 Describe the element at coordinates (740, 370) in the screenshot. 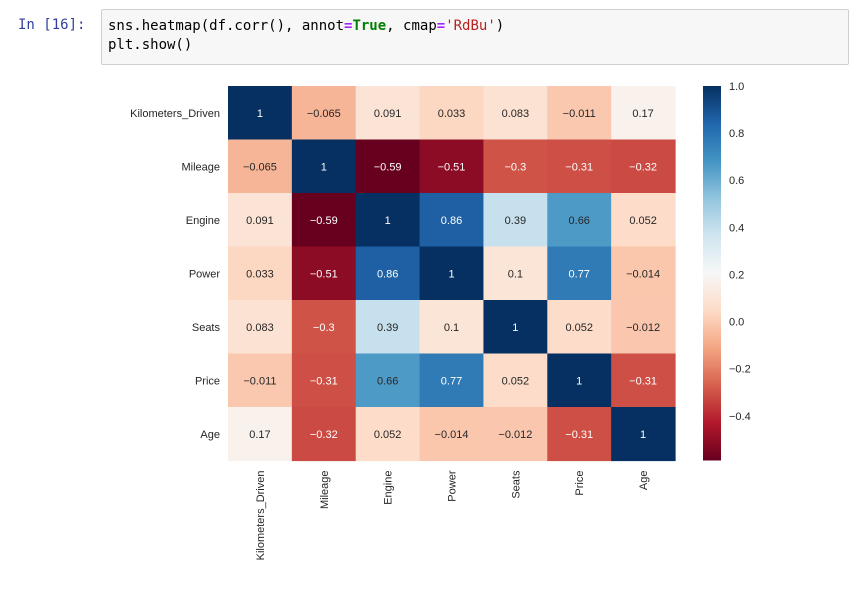

I see `colorbar-tick-label: −0.2` at that location.